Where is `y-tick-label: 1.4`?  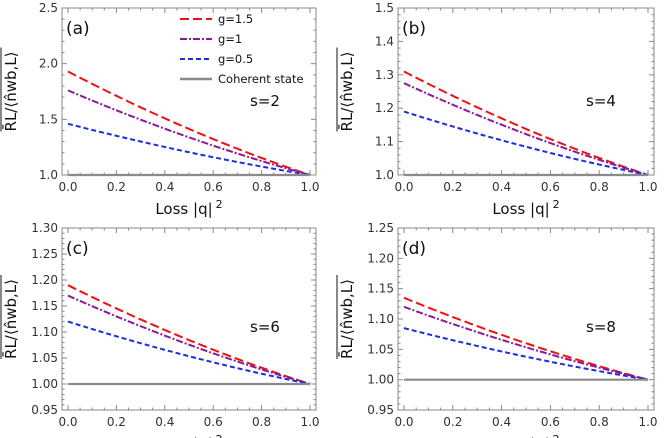 y-tick-label: 1.4 is located at coordinates (384, 41).